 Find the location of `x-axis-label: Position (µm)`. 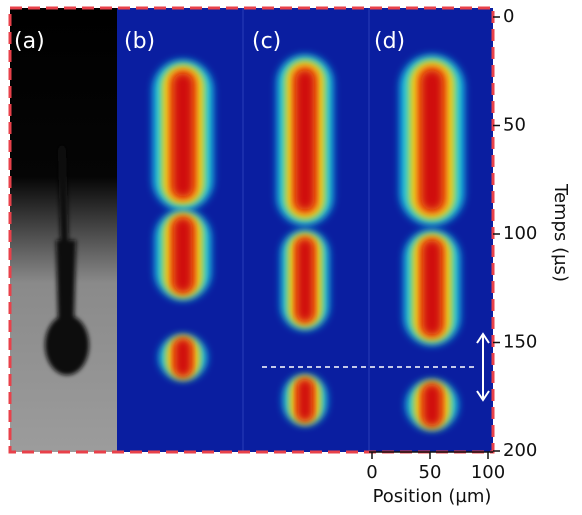

x-axis-label: Position (µm) is located at coordinates (432, 496).